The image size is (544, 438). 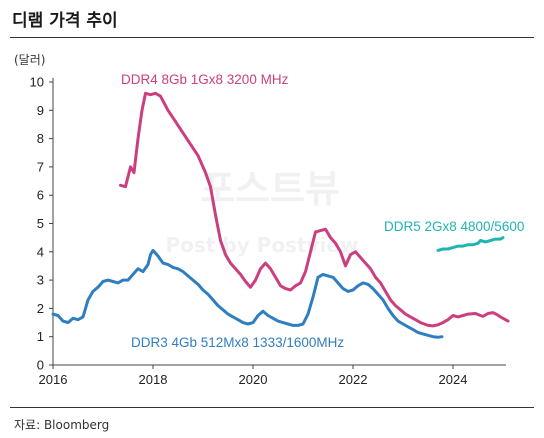 What do you see at coordinates (40, 110) in the screenshot?
I see `y-tick-label: 9` at bounding box center [40, 110].